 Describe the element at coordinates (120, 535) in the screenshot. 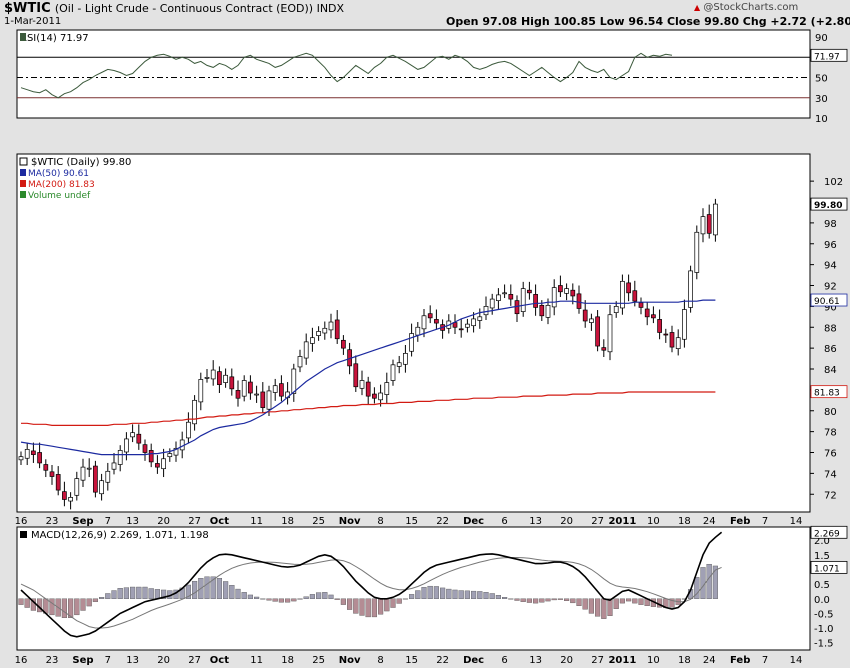

I see `macd-title: MACD(12,26,9) 2.269, 1.071, 1.198` at that location.